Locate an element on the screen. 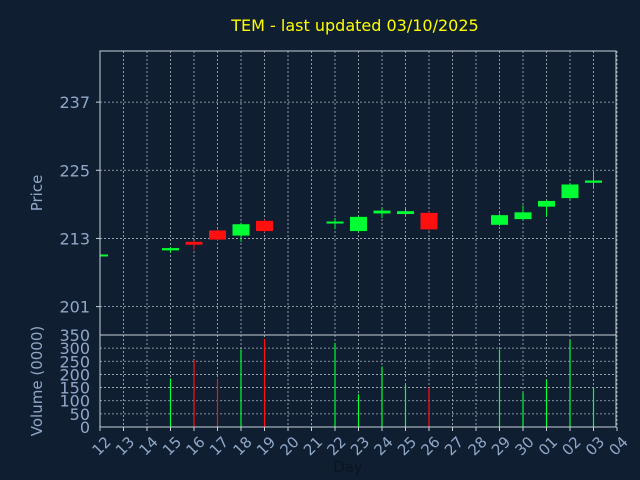 Image resolution: width=640 pixels, height=480 pixels. volume-tick-label: 350 is located at coordinates (74, 335).